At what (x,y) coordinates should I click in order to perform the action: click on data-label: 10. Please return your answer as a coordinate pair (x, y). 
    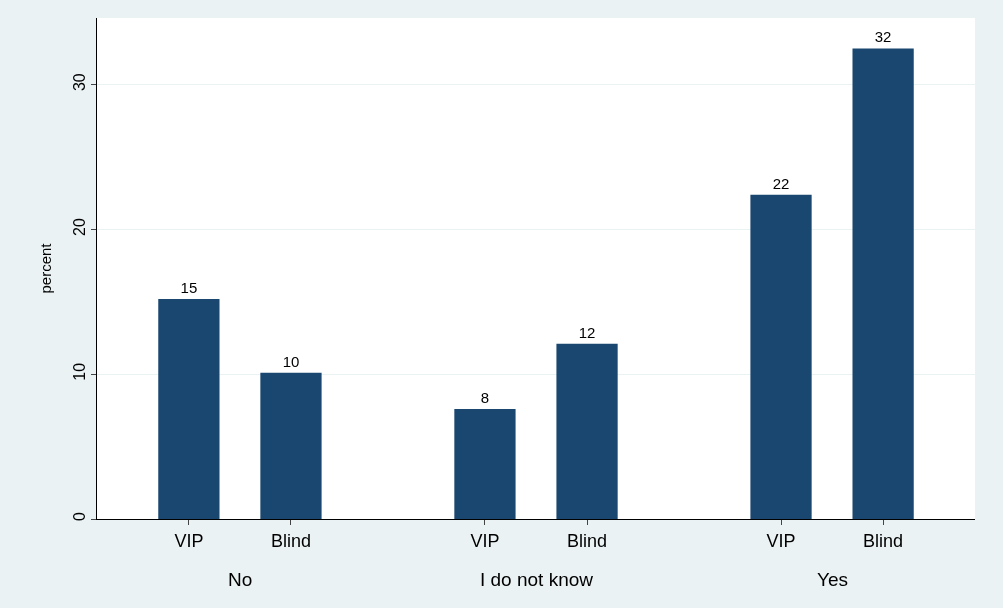
    Looking at the image, I should click on (291, 361).